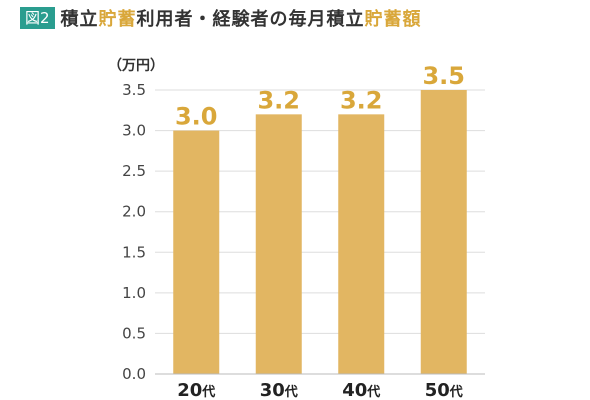 The width and height of the screenshot is (590, 400). What do you see at coordinates (443, 76) in the screenshot?
I see `value-label-3: 3.5` at bounding box center [443, 76].